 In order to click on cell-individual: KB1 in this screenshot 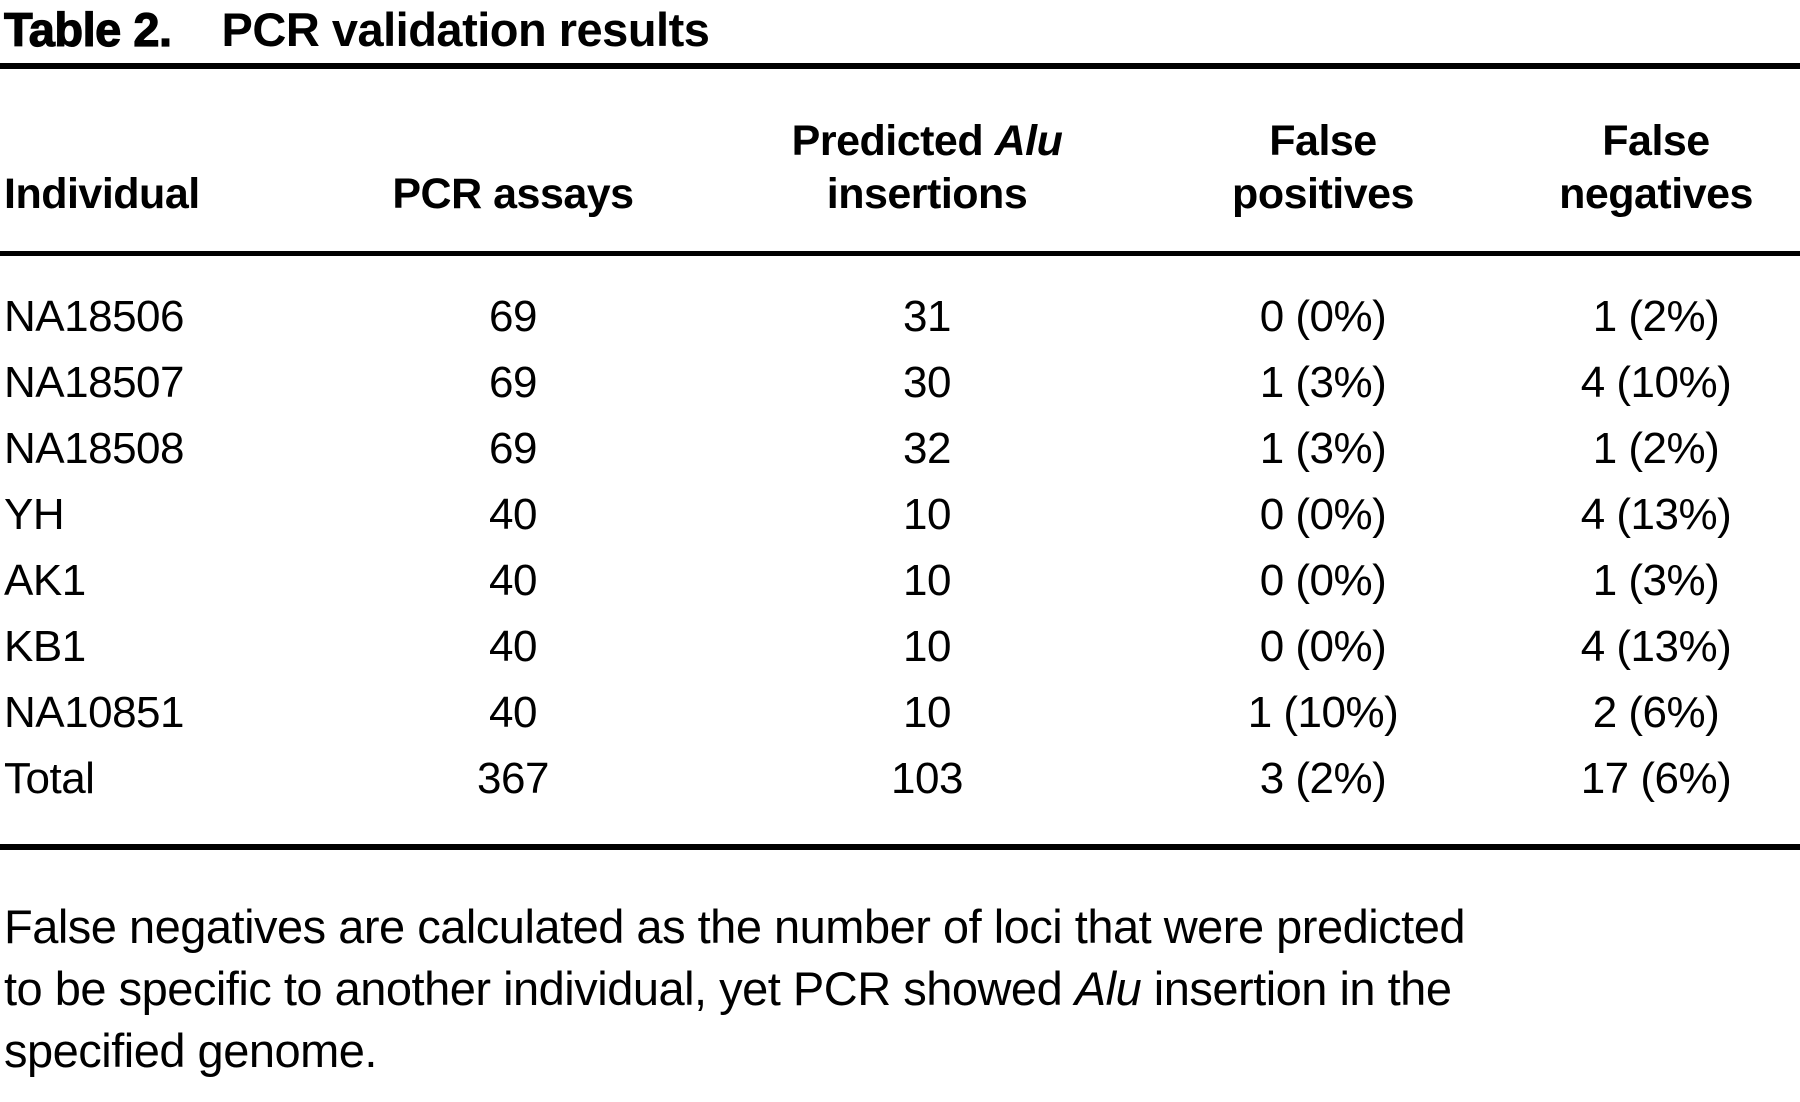, I will do `click(45, 646)`.